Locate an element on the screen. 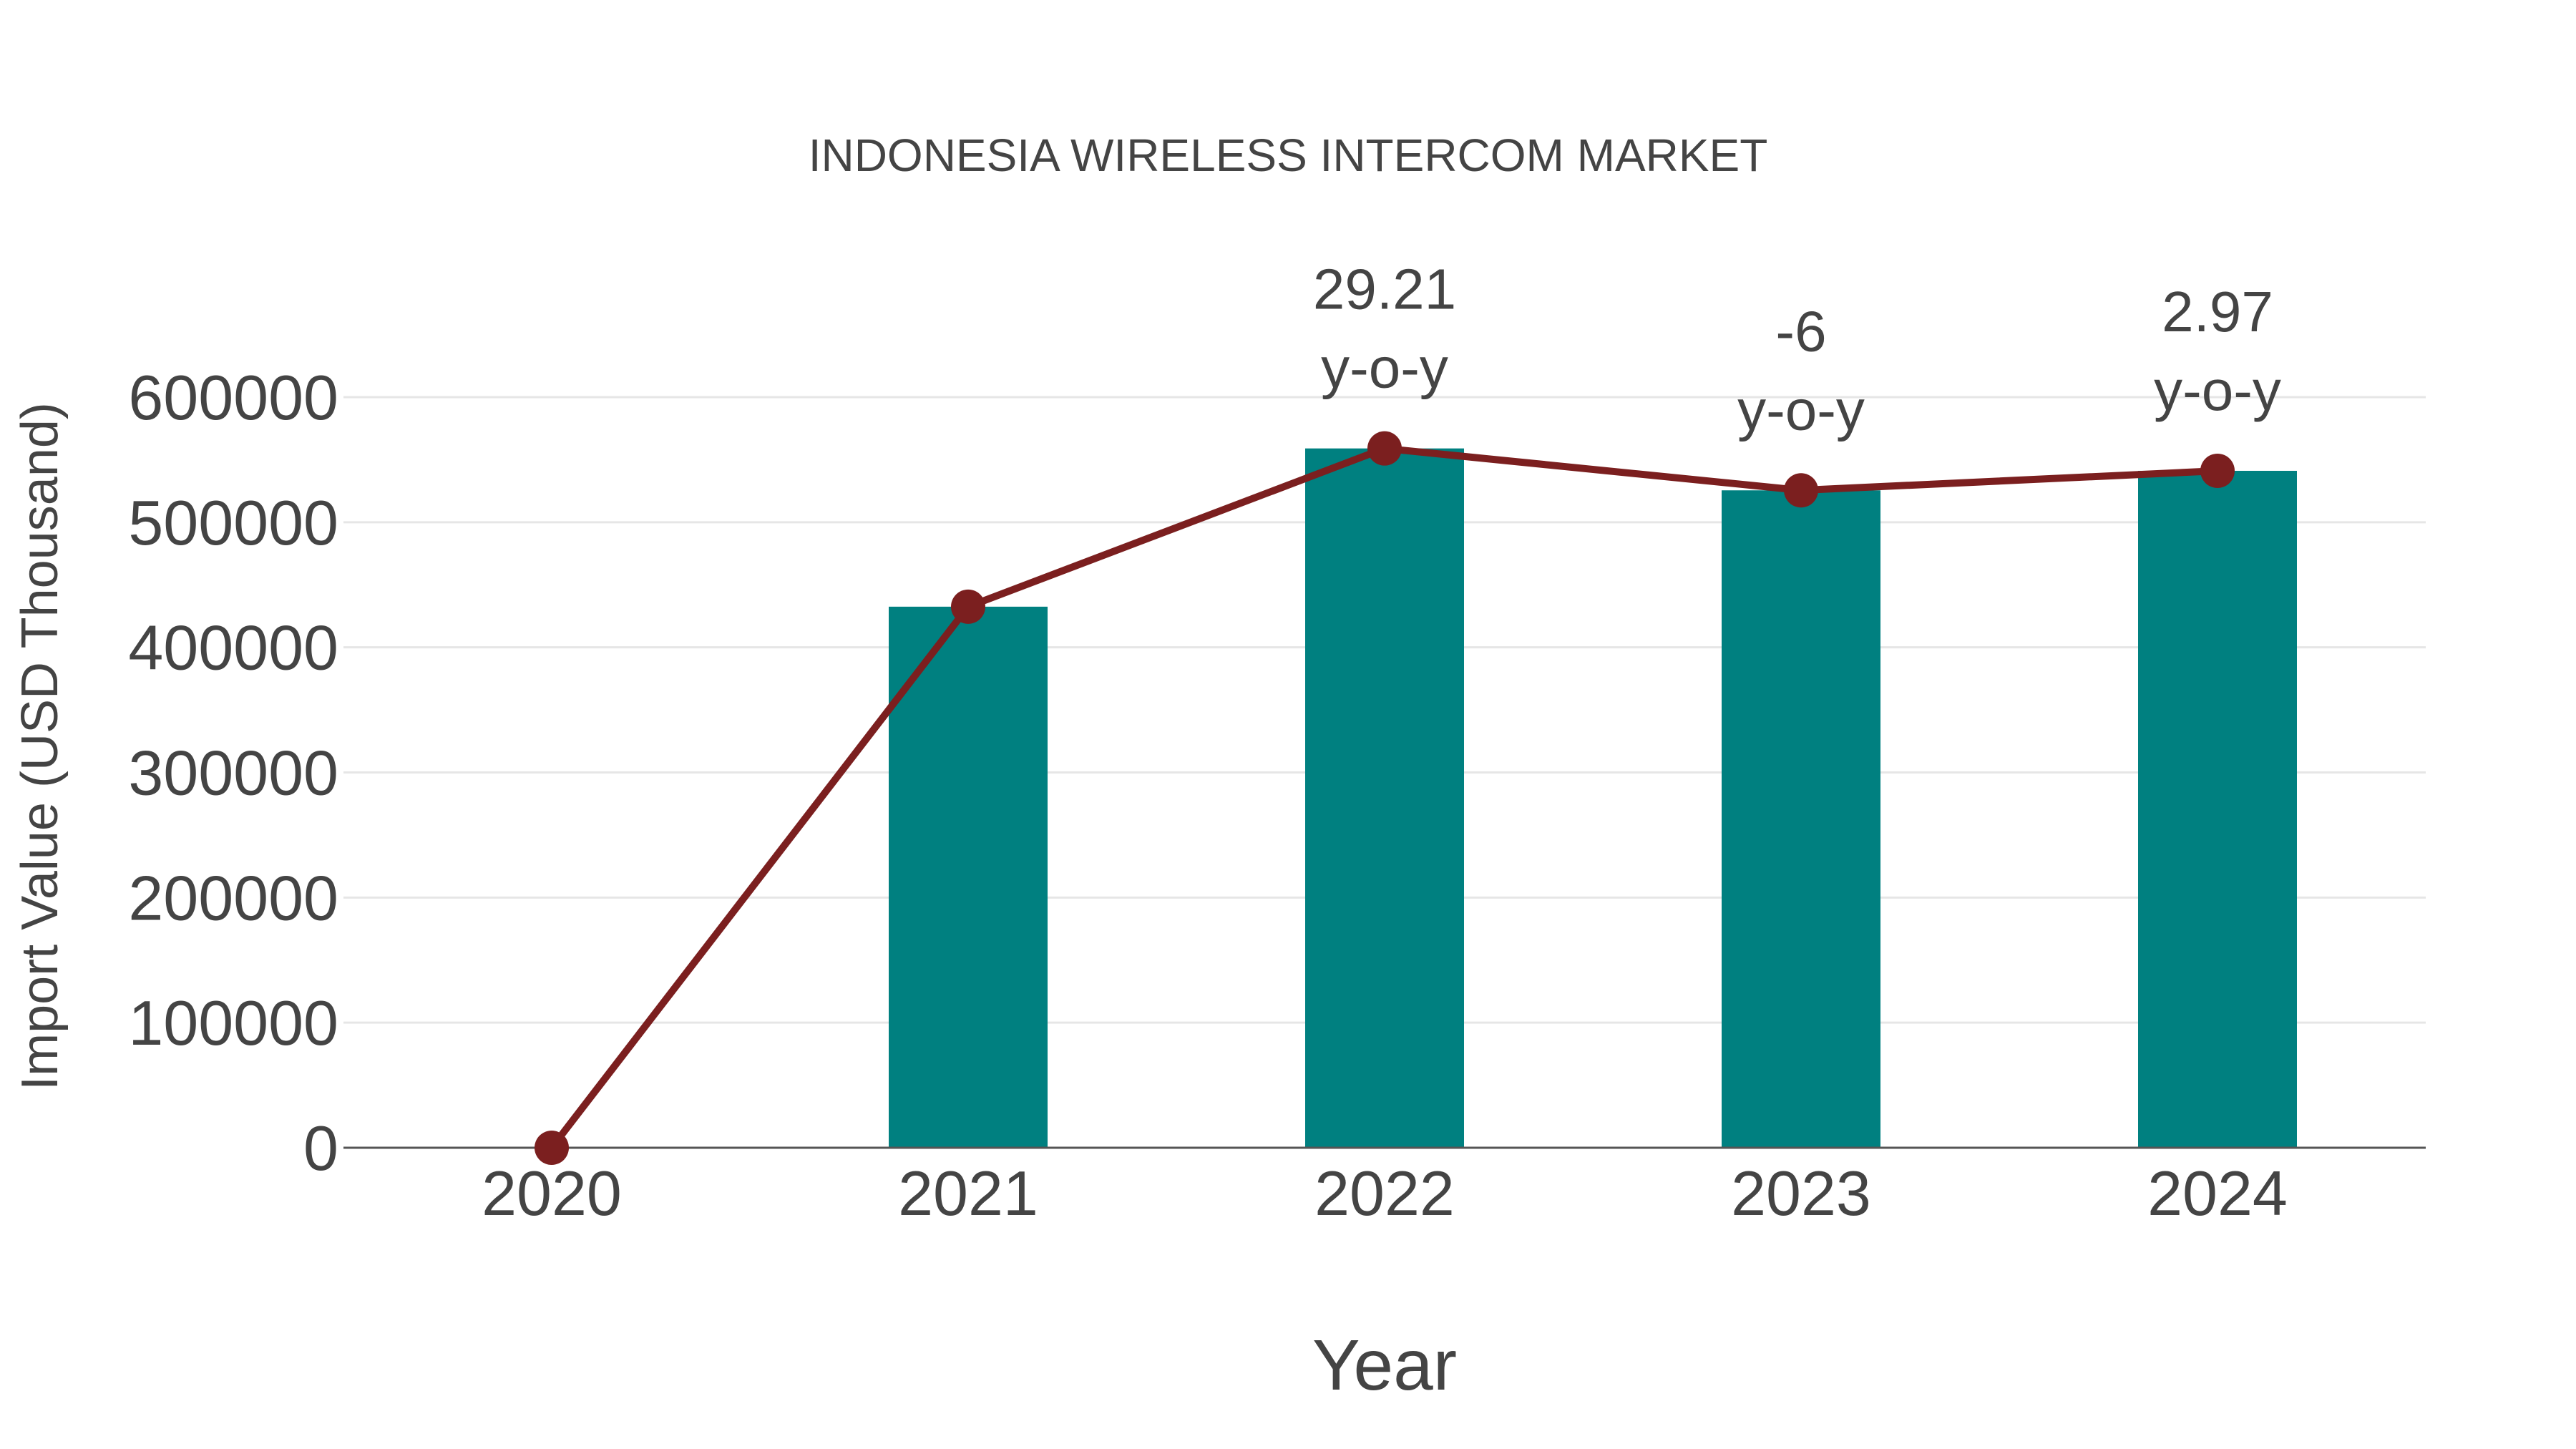 This screenshot has height=1449, width=2576. yoy-annotations: y-o-y 29.21 y-o-y -6 y-o-y 2.97 is located at coordinates (1797, 350).